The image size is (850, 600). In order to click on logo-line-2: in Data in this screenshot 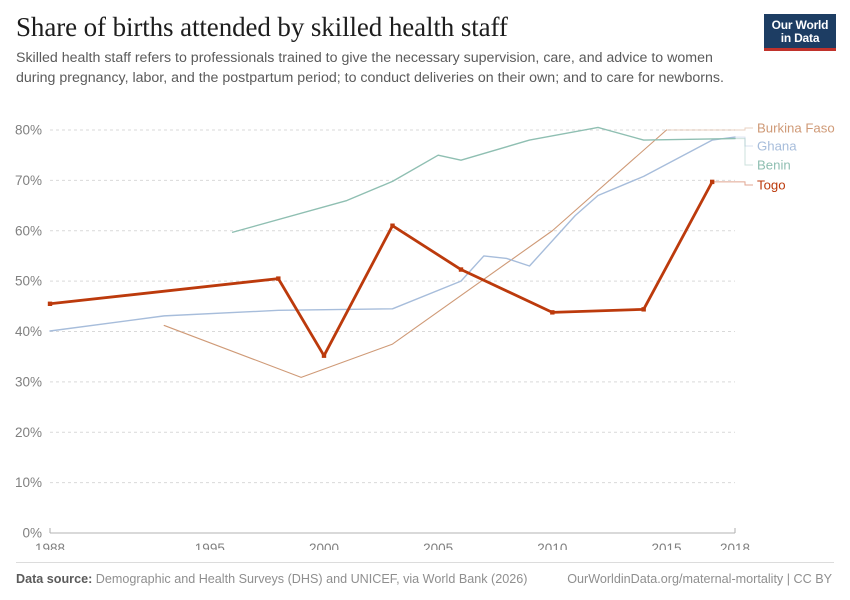, I will do `click(800, 37)`.